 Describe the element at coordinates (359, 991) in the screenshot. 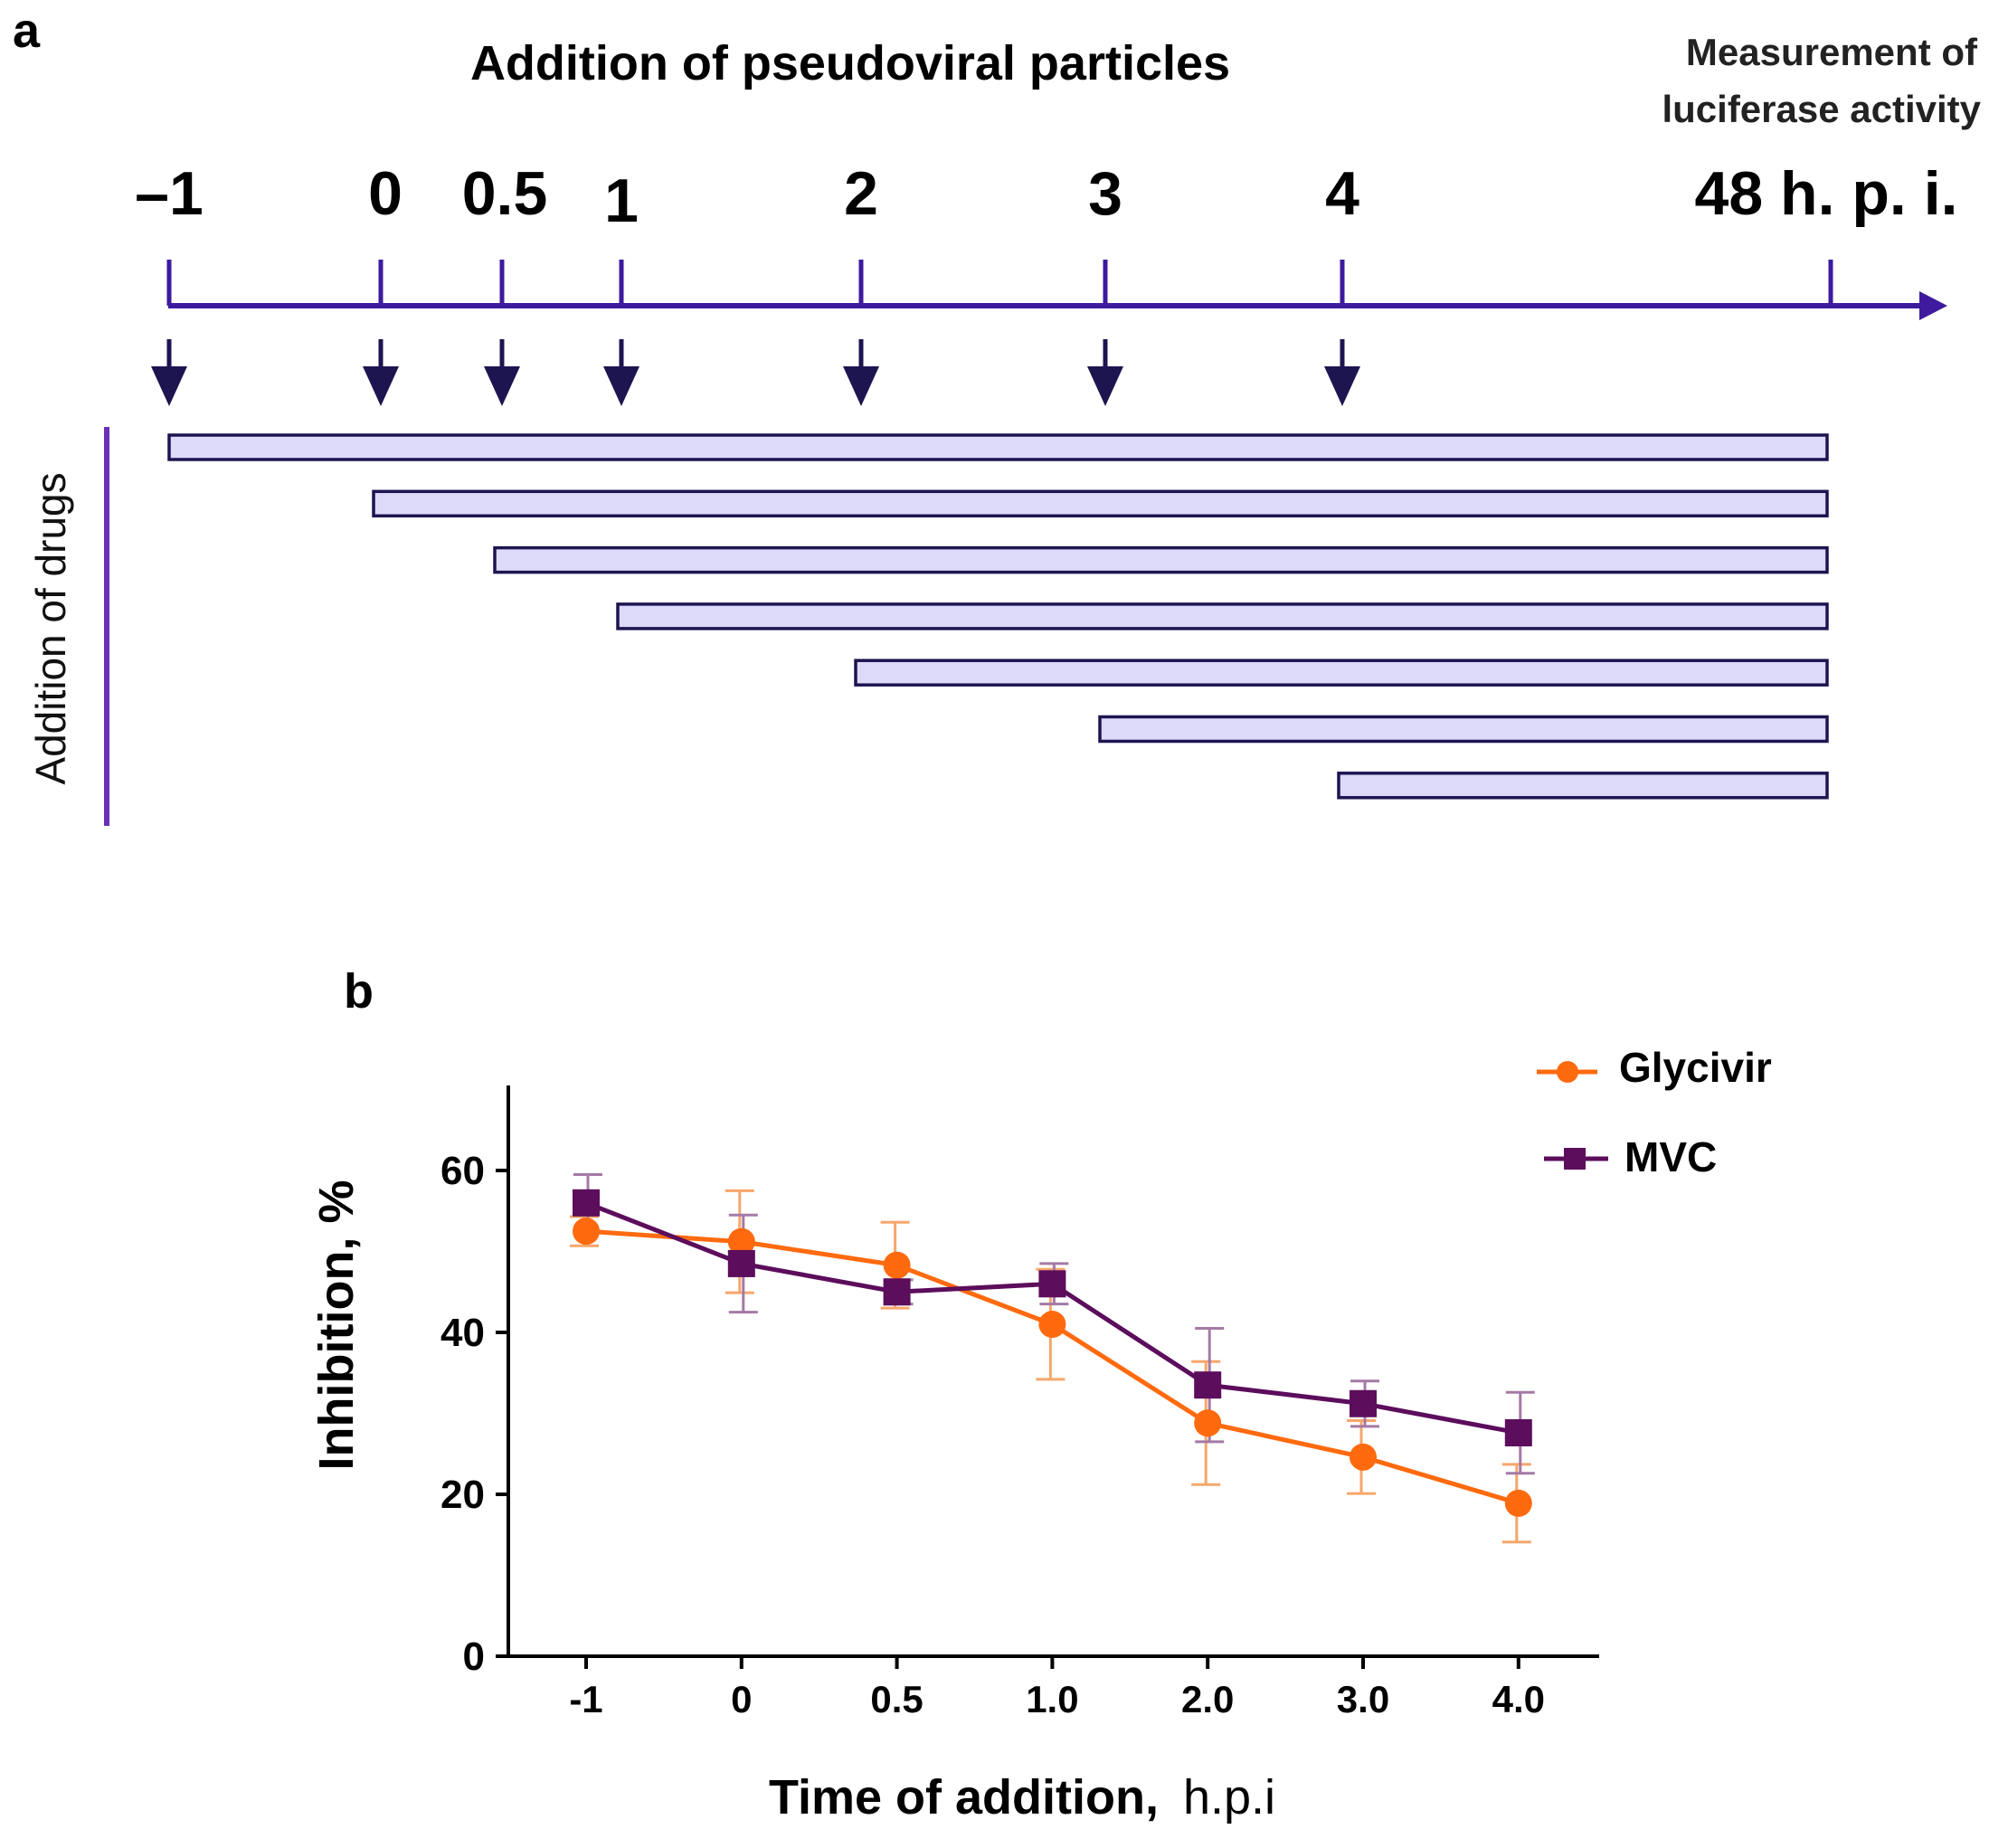

I see `panel-b-label: b` at that location.